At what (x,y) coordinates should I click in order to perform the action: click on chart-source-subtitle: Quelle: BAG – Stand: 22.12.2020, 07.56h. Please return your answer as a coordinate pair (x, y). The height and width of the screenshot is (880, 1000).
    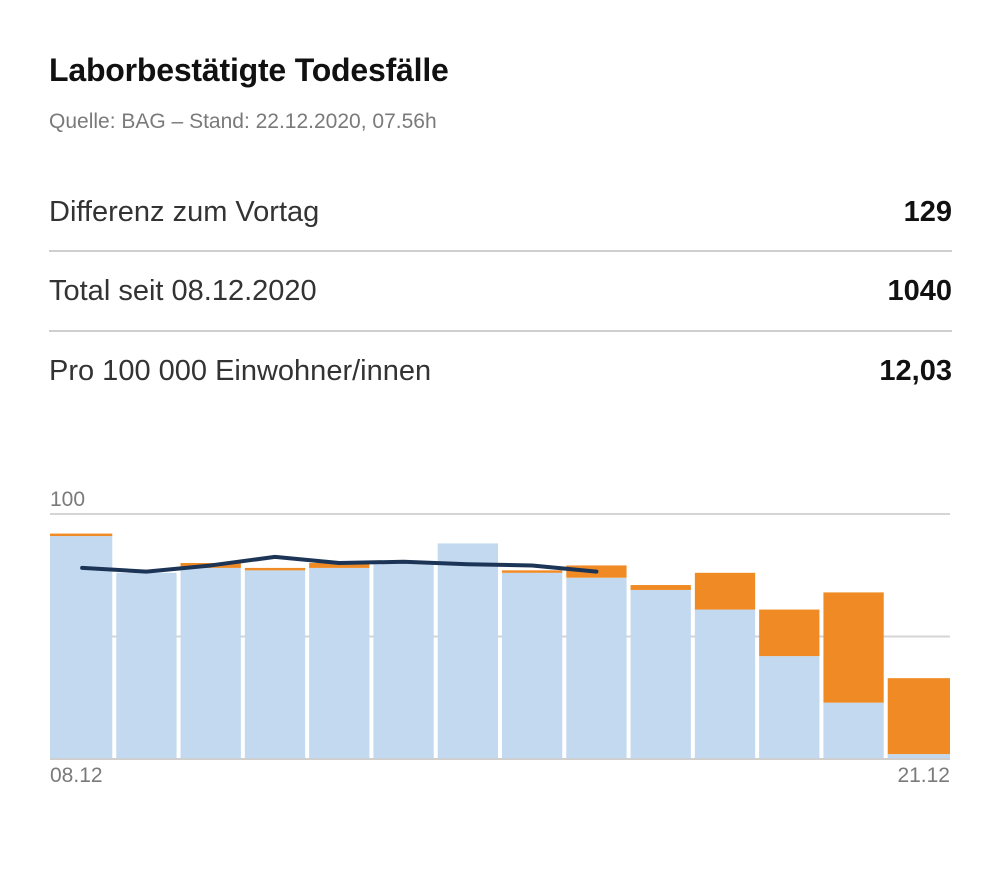
    Looking at the image, I should click on (243, 121).